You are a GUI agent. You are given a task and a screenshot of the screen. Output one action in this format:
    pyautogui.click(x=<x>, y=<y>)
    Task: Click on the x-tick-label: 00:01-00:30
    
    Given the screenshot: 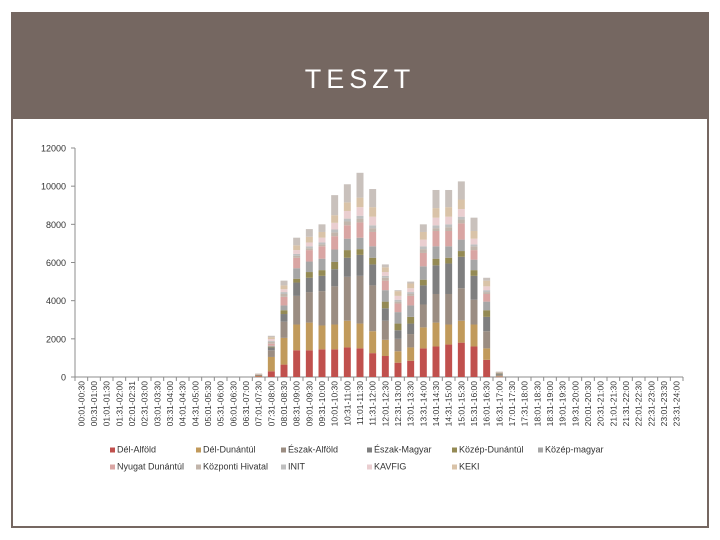 What is the action you would take?
    pyautogui.click(x=81, y=404)
    